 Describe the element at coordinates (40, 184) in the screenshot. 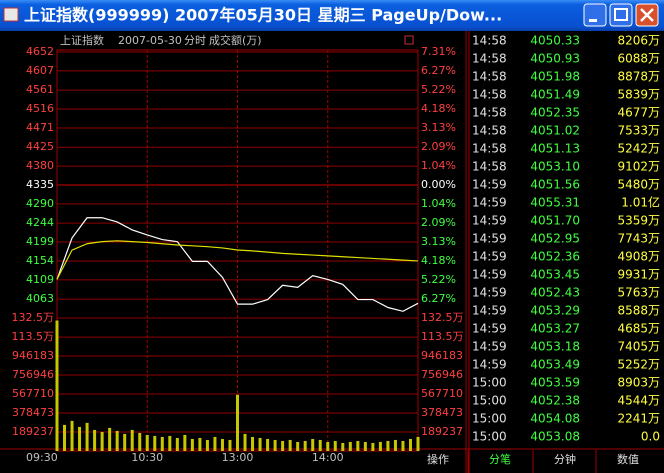

I see `y-tick-label: 4335` at that location.